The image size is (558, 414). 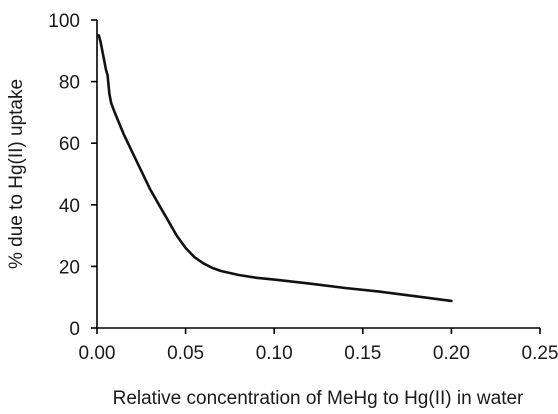 What do you see at coordinates (274, 353) in the screenshot?
I see `x-tick-label: 0.10` at bounding box center [274, 353].